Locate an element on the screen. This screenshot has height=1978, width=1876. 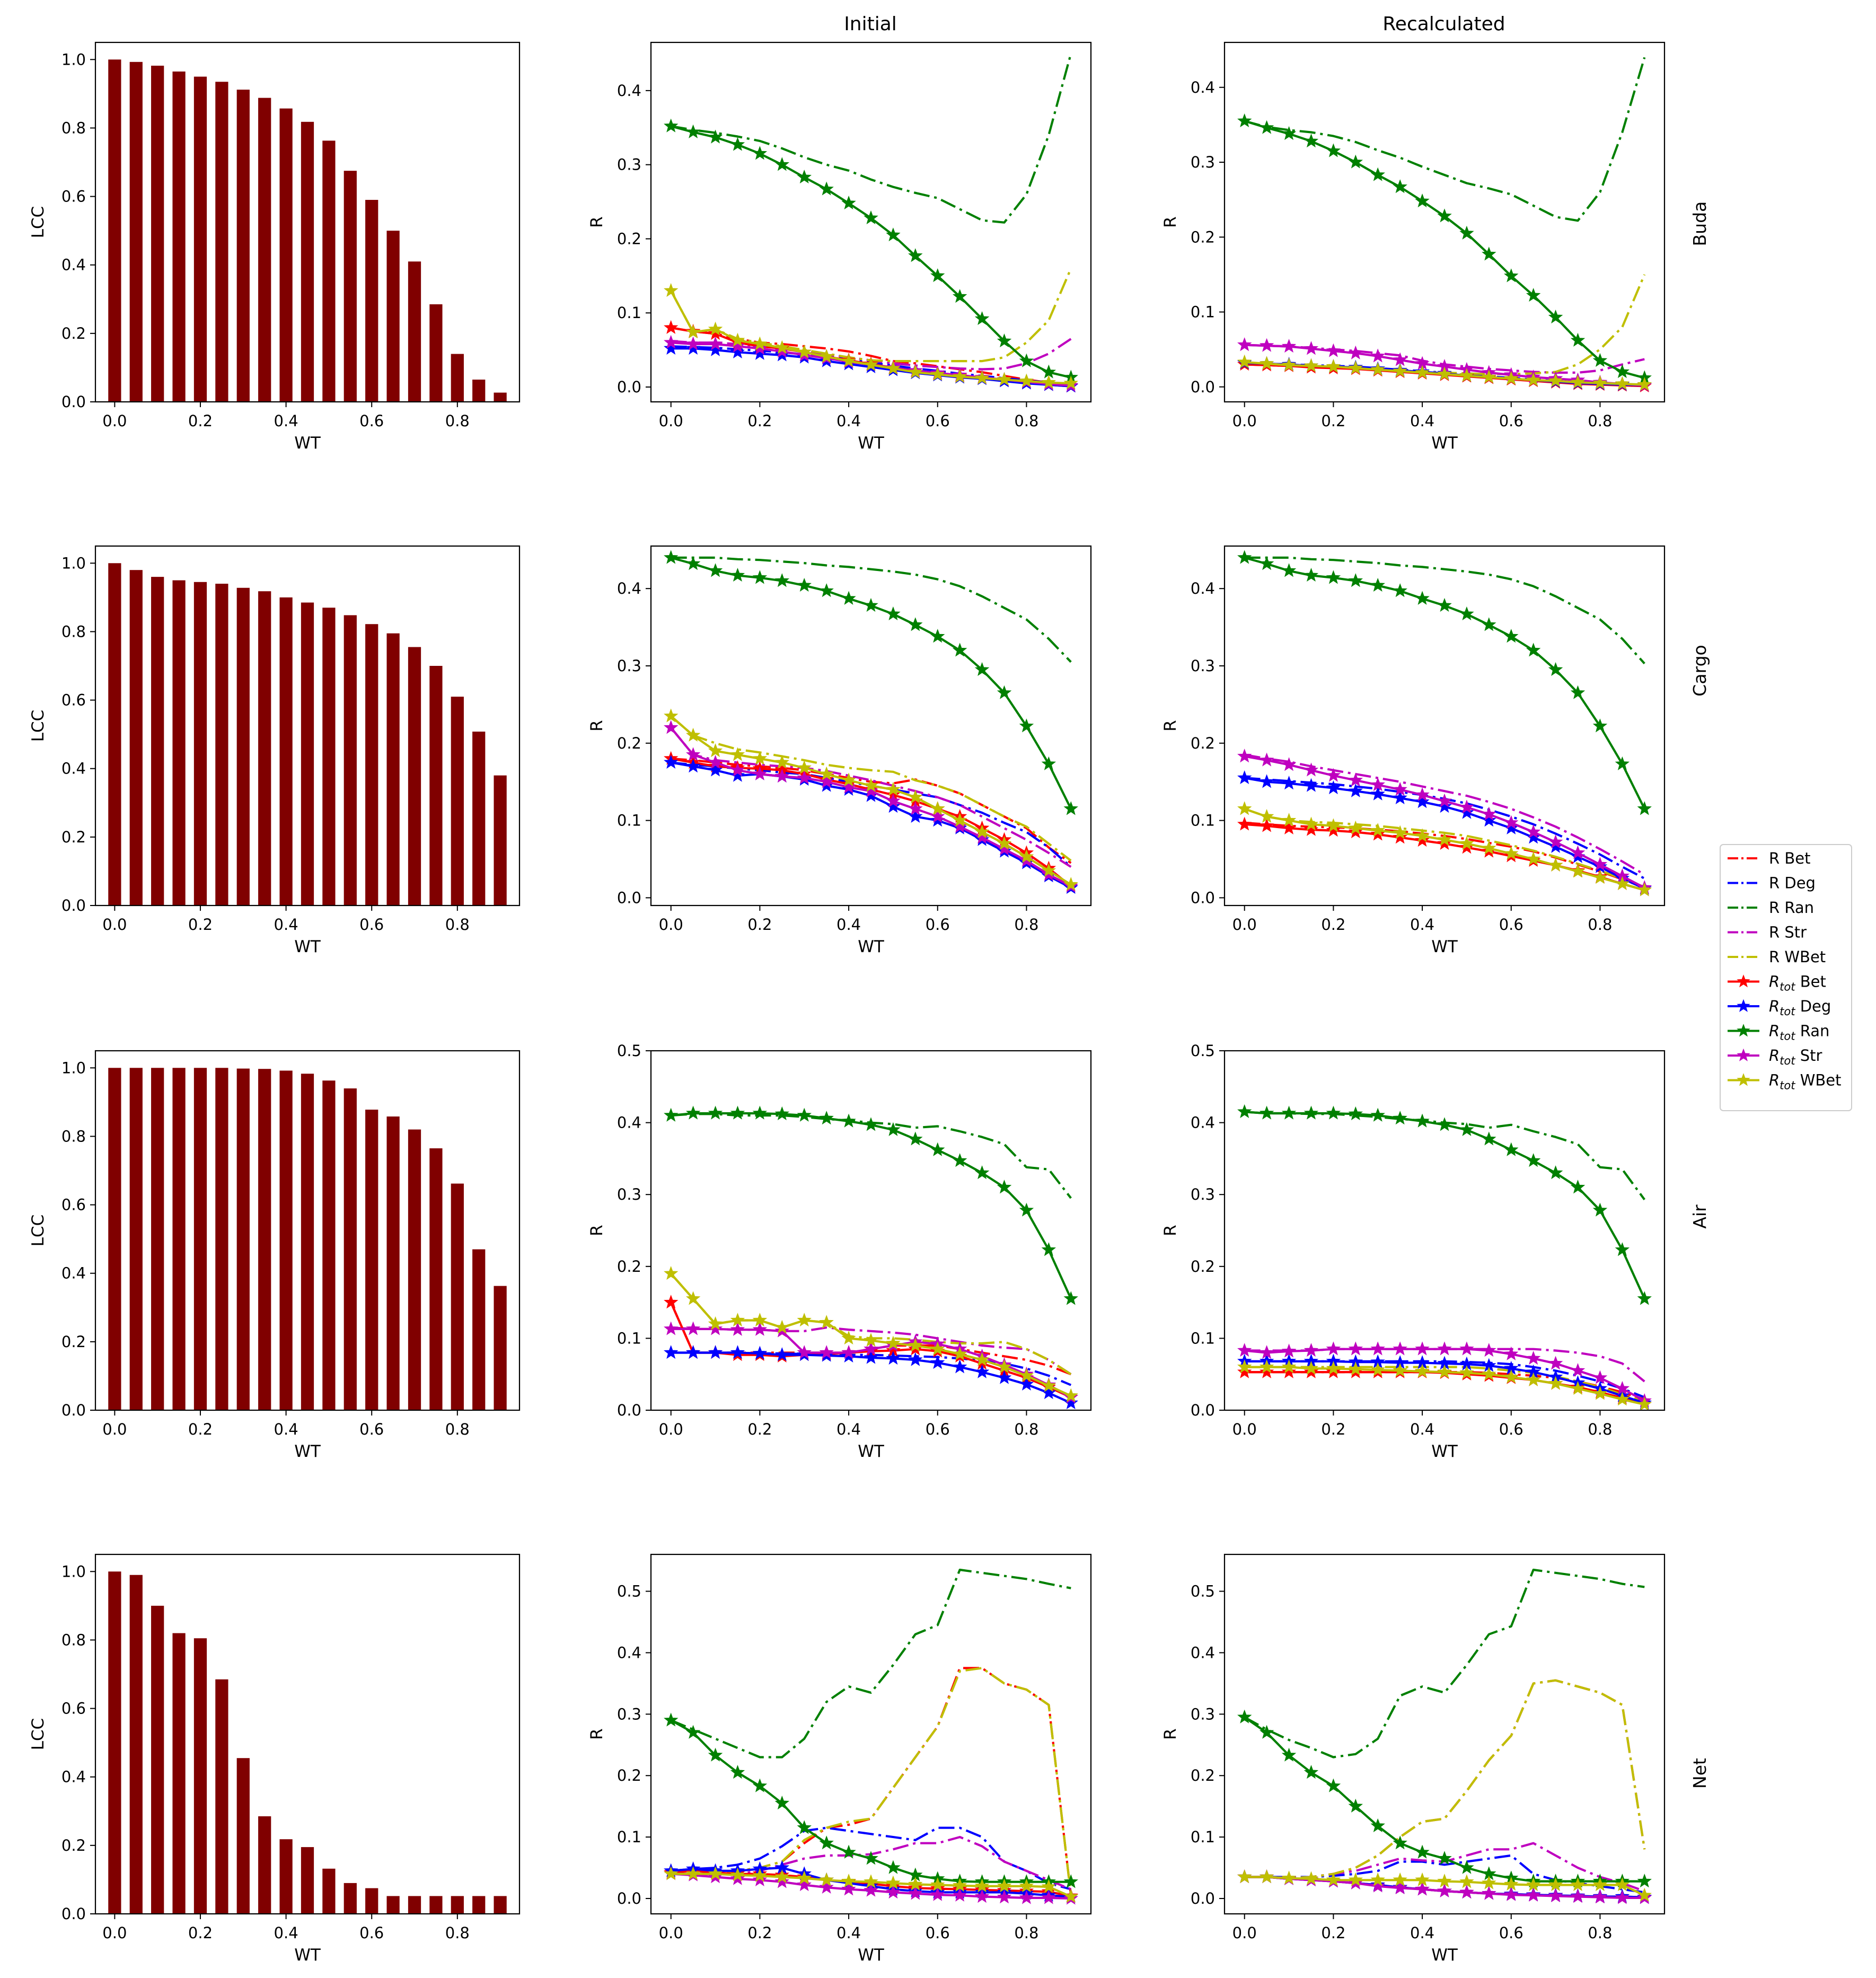
legend-label: R Bet is located at coordinates (1789, 858).